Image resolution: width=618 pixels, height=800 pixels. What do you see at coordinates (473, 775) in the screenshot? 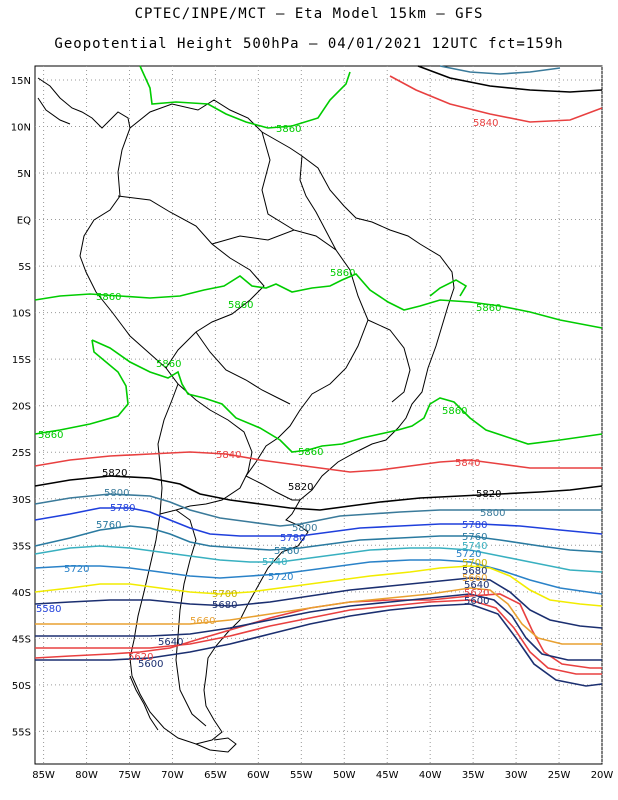
I see `lon-tick-label: 35W` at bounding box center [473, 775].